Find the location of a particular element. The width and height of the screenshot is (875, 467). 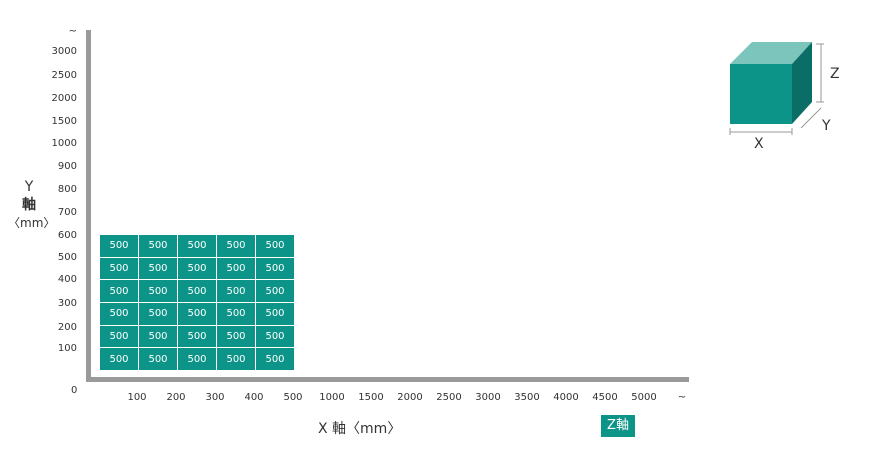

x-tick: 3500 is located at coordinates (527, 397).